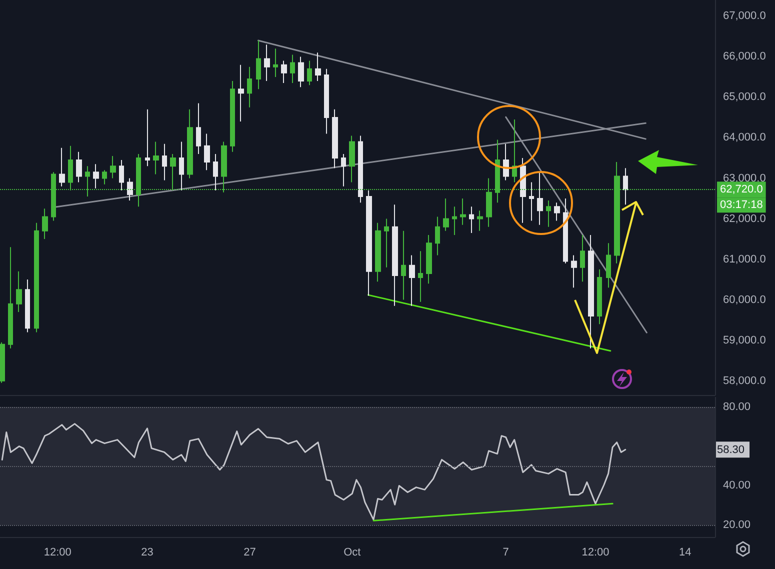 This screenshot has height=569, width=775. I want to click on text: 58.30, so click(731, 450).